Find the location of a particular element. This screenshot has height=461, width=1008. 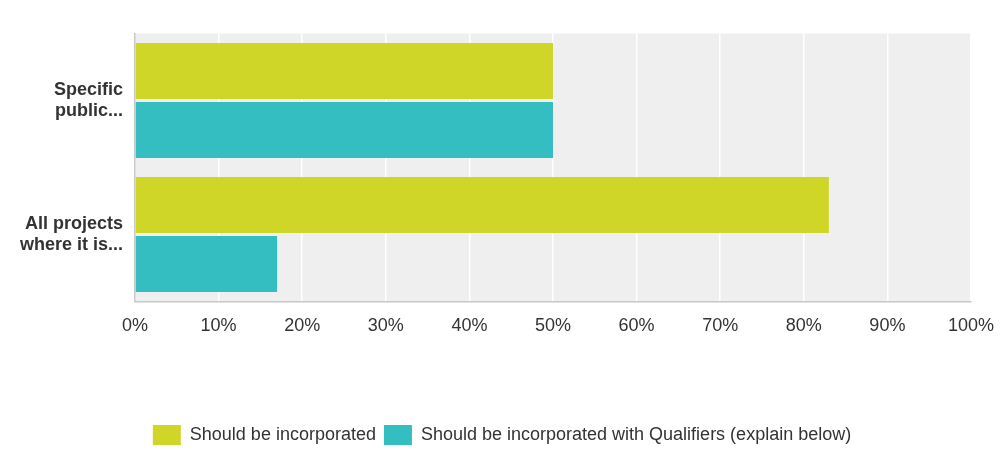

x-tick-label: 70% is located at coordinates (720, 325).